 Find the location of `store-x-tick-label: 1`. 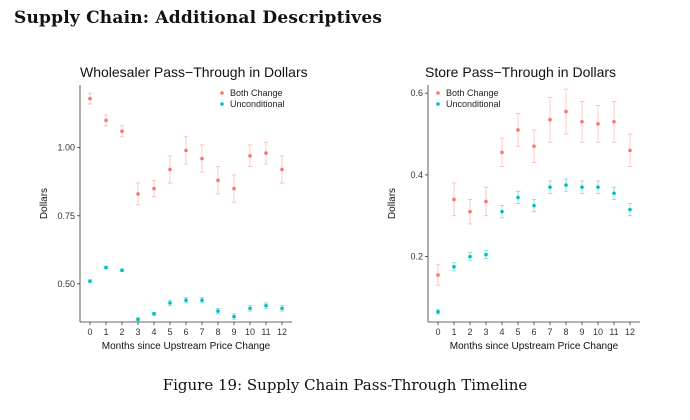

store-x-tick-label: 1 is located at coordinates (453, 332).